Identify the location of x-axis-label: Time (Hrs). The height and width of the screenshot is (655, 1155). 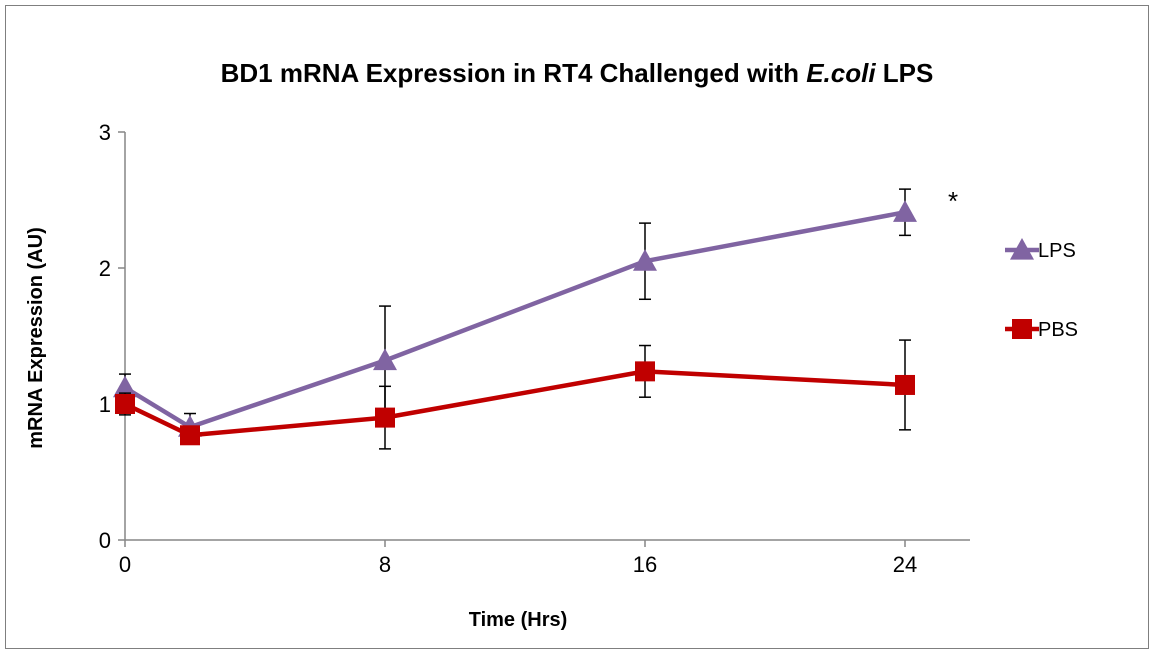
(518, 620).